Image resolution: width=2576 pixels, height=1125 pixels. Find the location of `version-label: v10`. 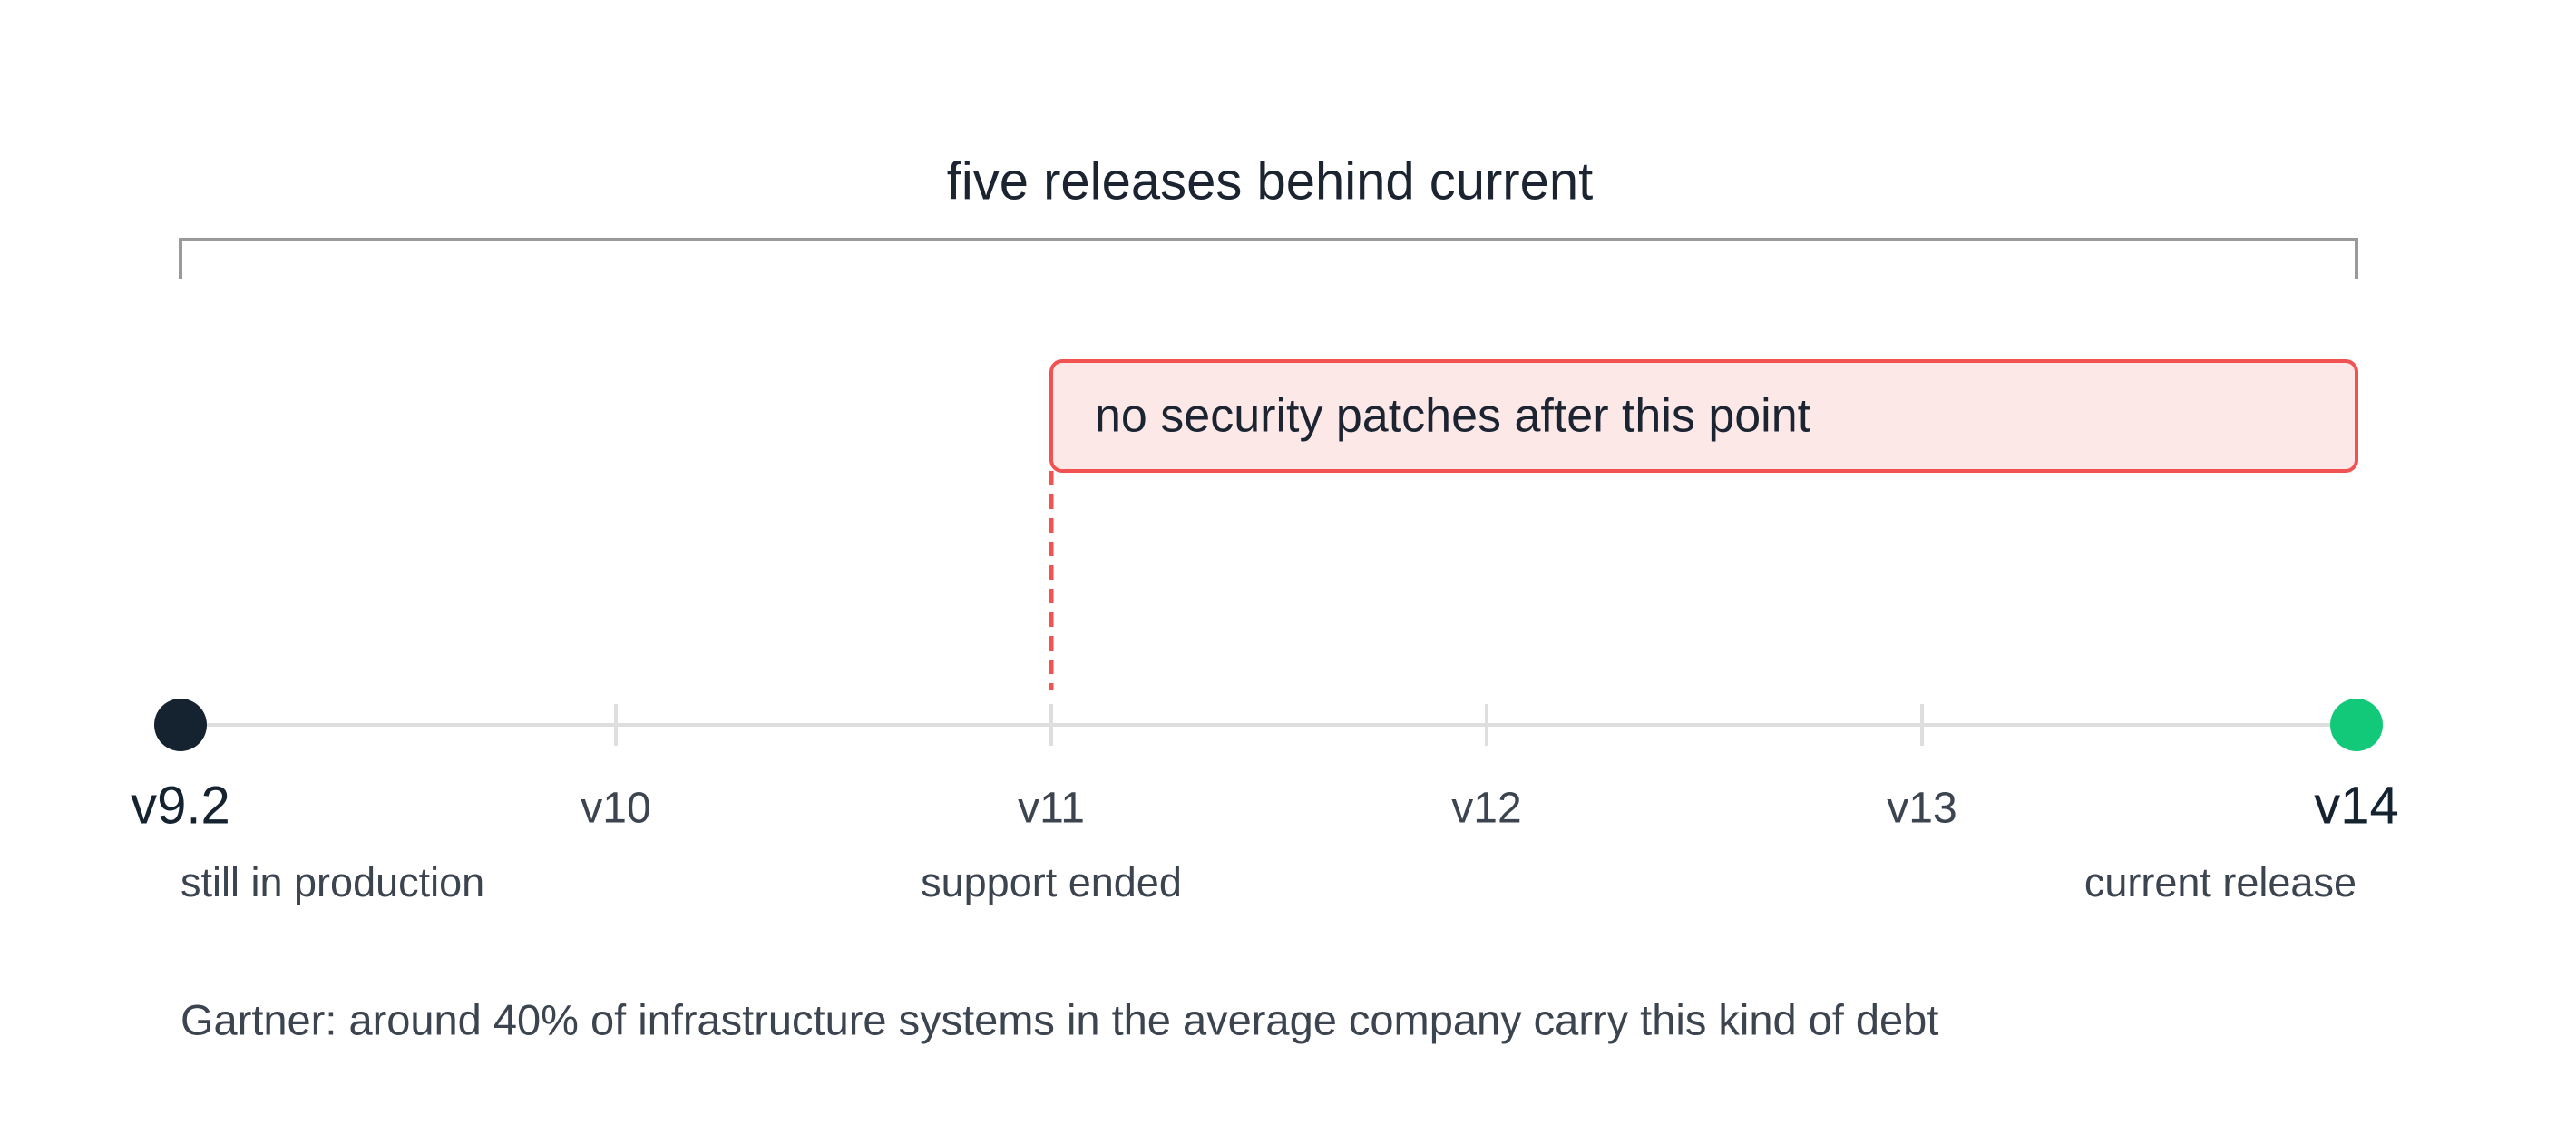

version-label: v10 is located at coordinates (615, 809).